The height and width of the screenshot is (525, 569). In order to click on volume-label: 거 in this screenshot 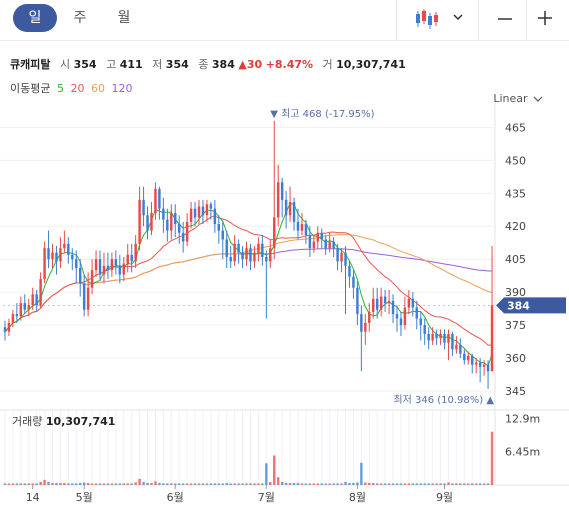, I will do `click(327, 64)`.